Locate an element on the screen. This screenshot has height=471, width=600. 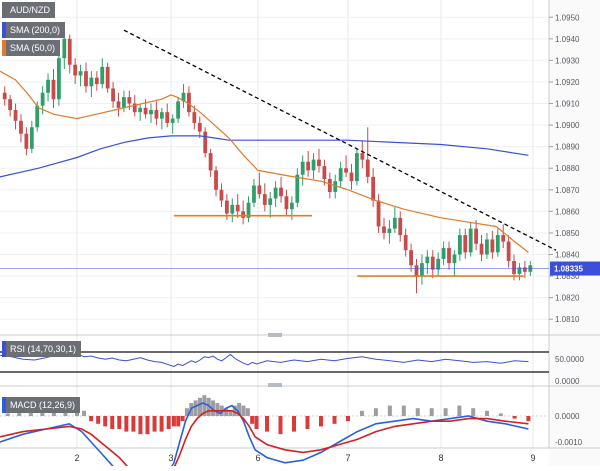
sma50-legend-label: SMA (50,0) is located at coordinates (33, 48).